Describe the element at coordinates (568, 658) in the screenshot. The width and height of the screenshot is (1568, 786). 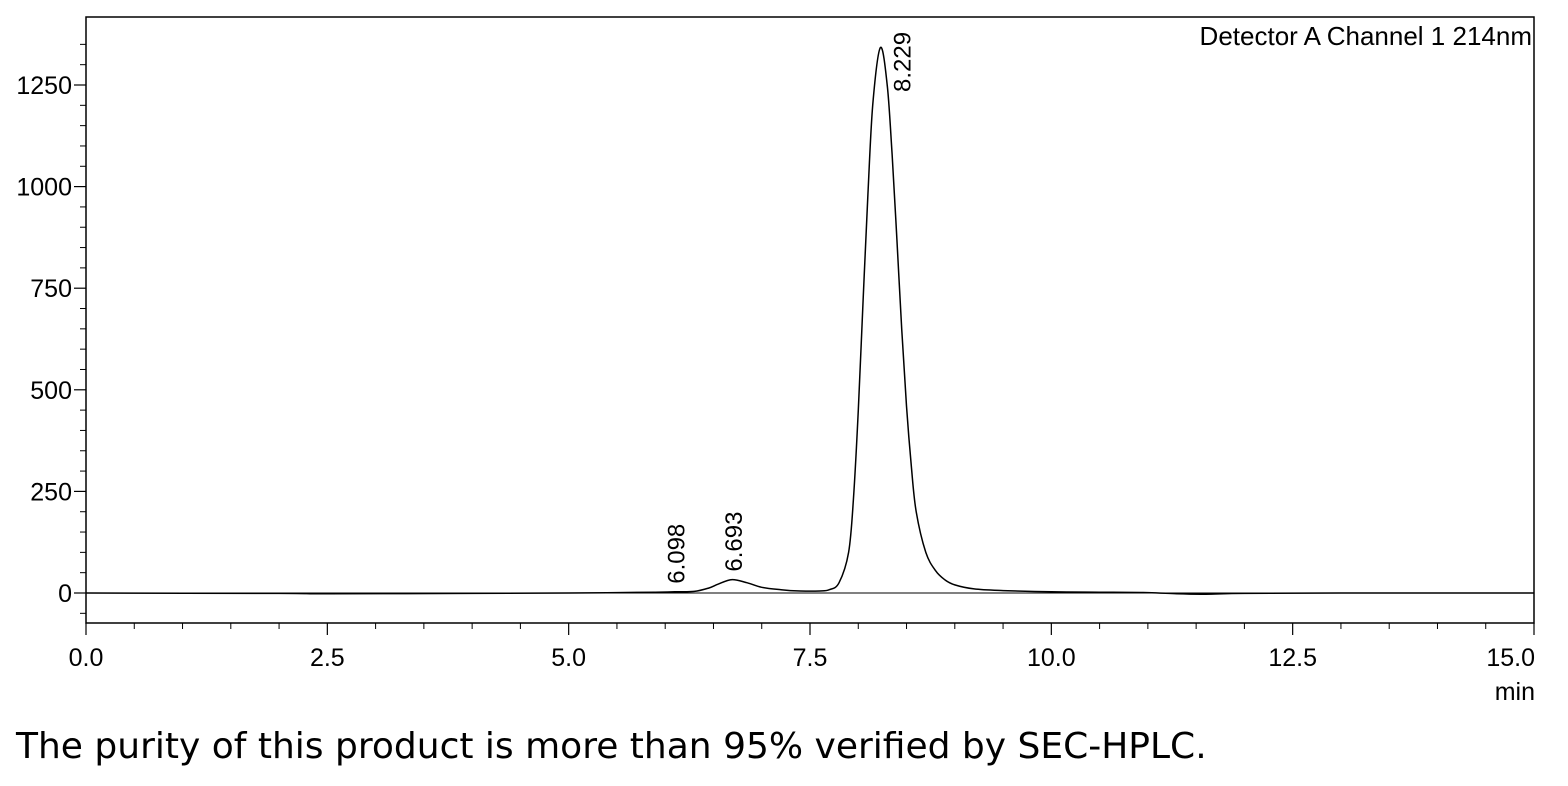
I see `x-tick-label: 5.0` at that location.